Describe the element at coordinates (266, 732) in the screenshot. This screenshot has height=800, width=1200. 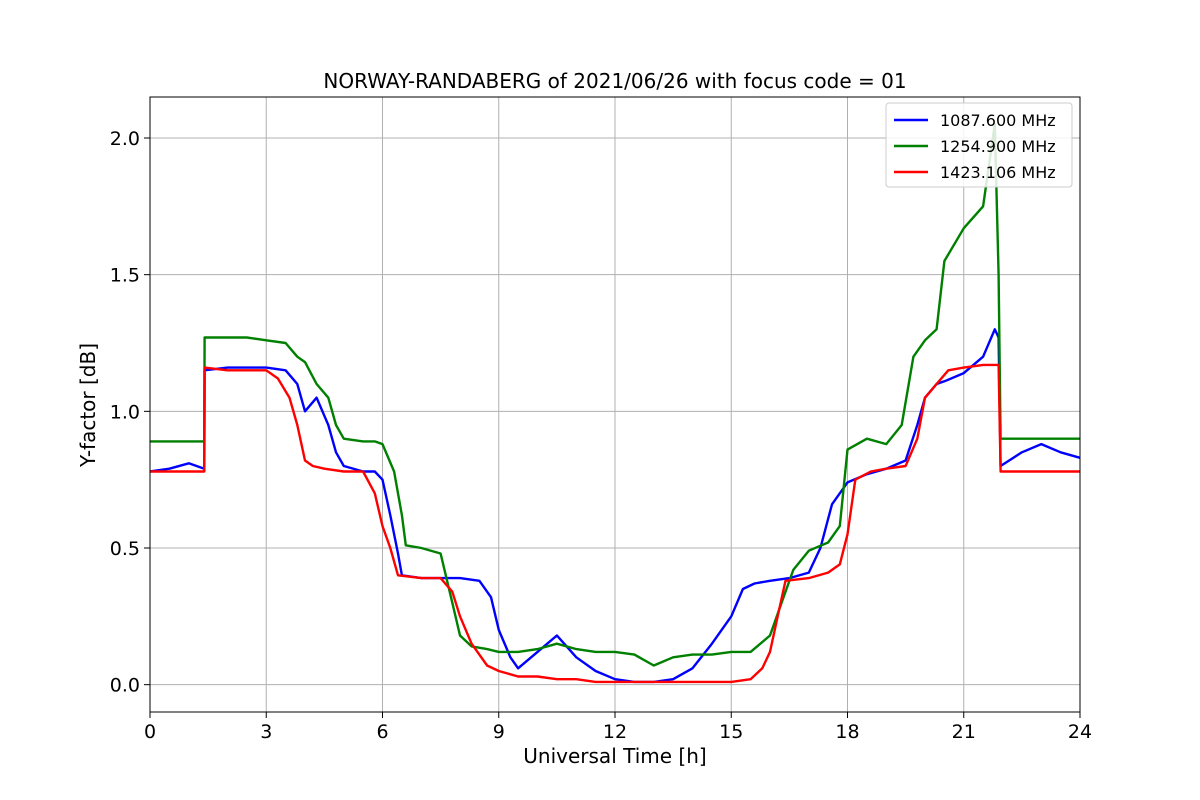
I see `x-tick-label: 3` at that location.